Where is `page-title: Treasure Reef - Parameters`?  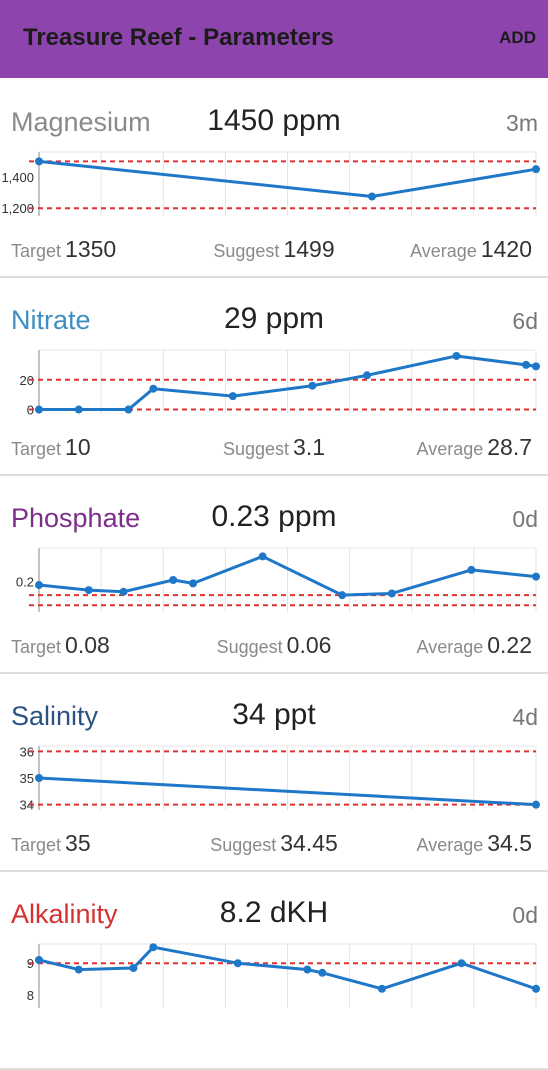 page-title: Treasure Reef - Parameters is located at coordinates (178, 37).